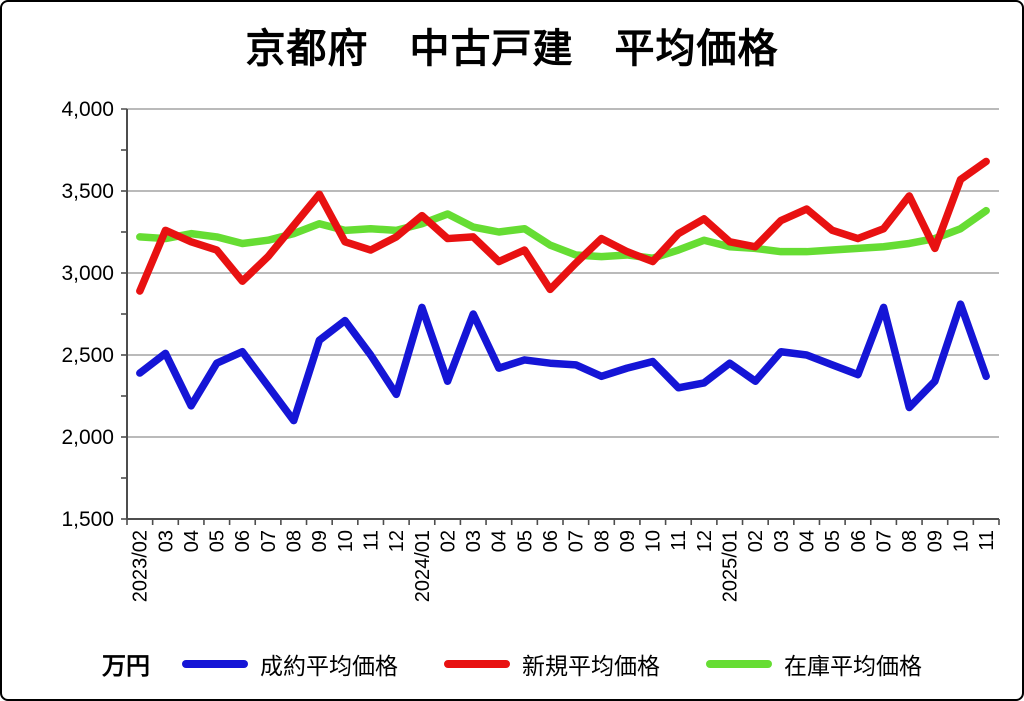 Image resolution: width=1024 pixels, height=701 pixels. I want to click on new-series-swatch-icon, so click(477, 663).